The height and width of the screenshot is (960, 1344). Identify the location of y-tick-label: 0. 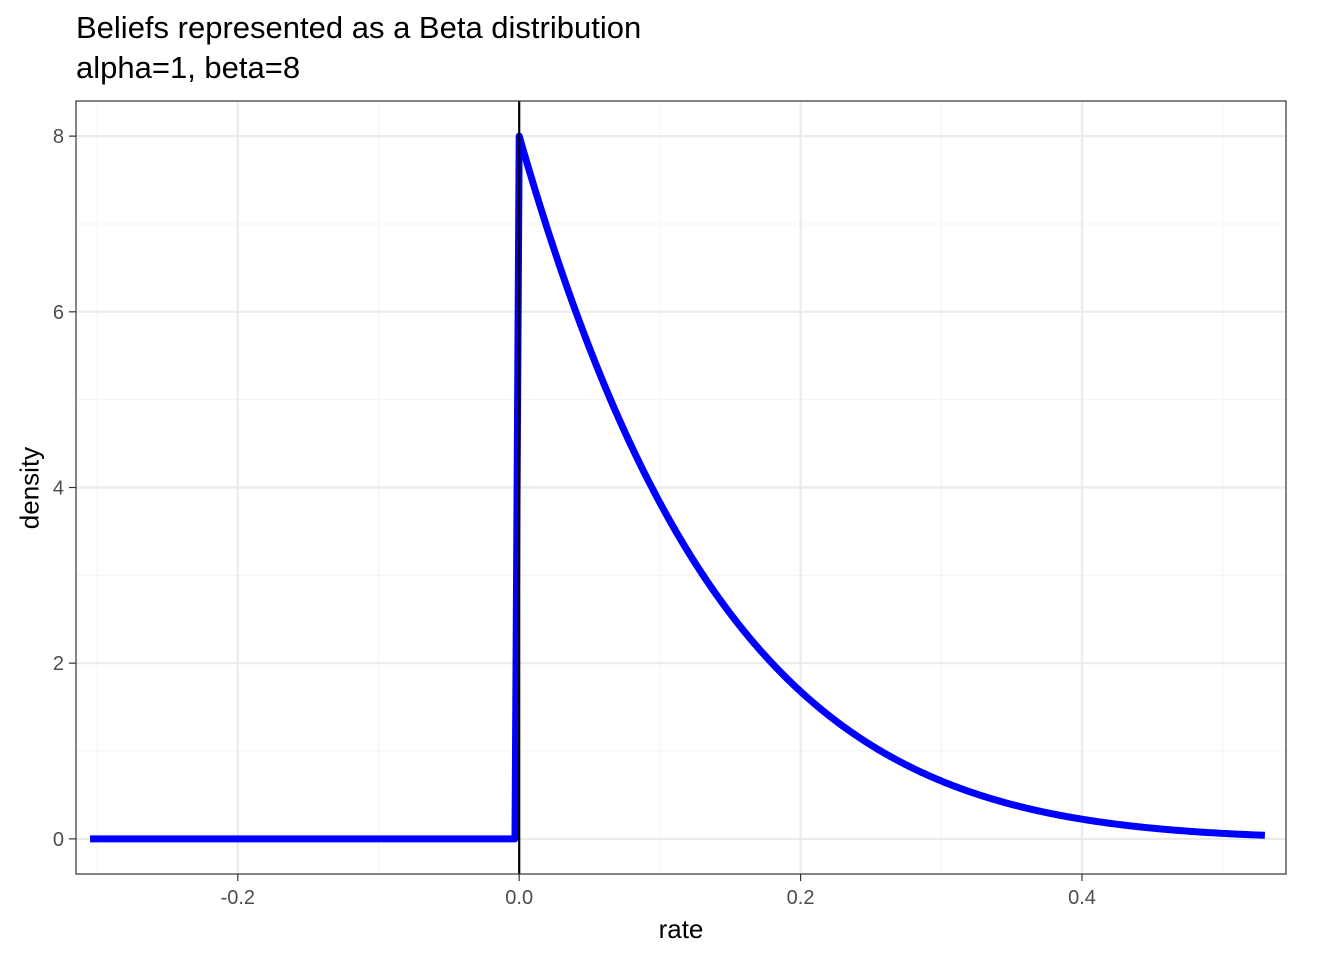
(58, 840).